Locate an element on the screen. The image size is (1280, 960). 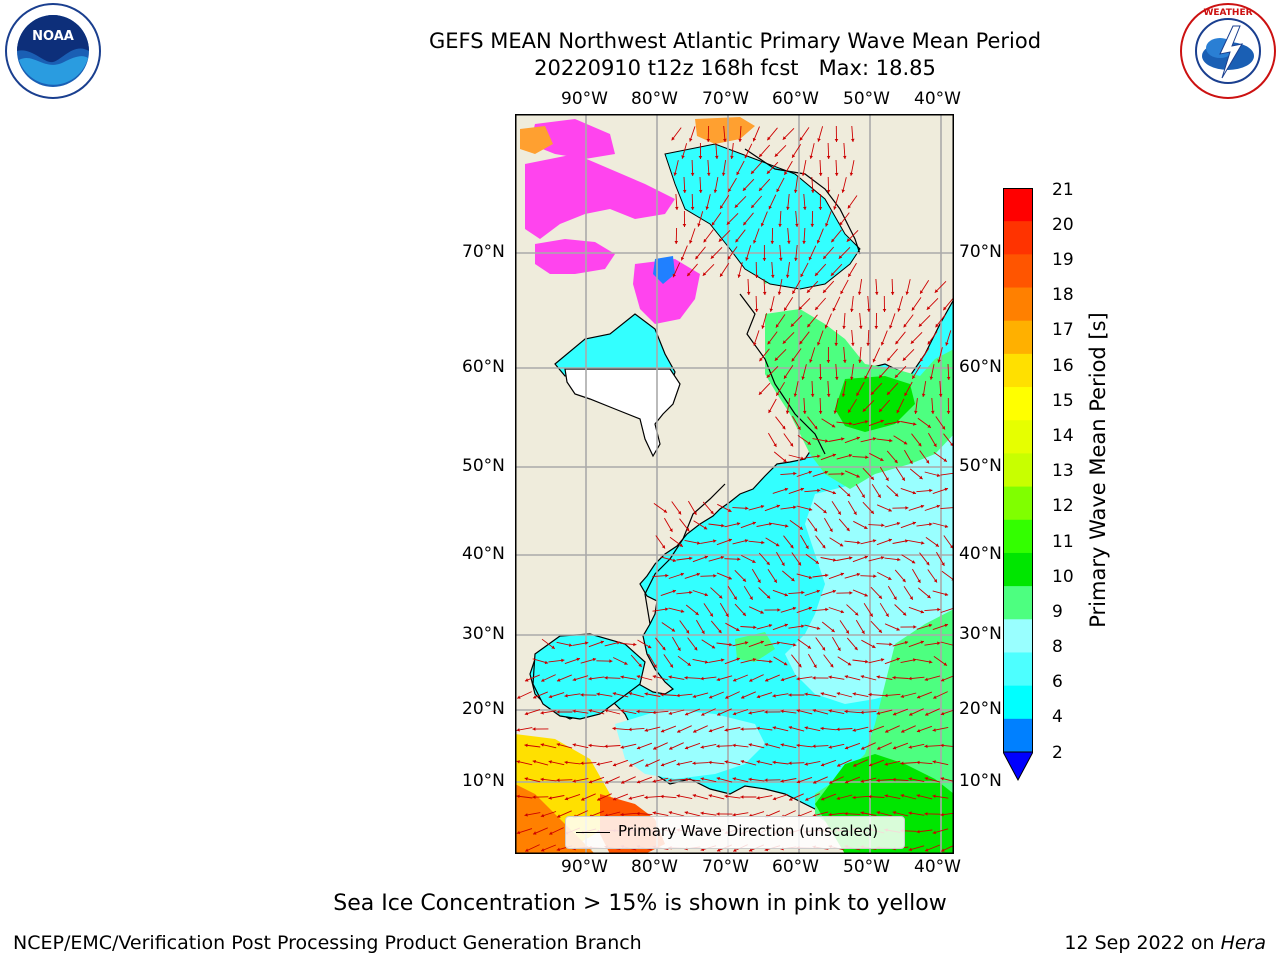
colorbar-tick: 11 is located at coordinates (1063, 542).